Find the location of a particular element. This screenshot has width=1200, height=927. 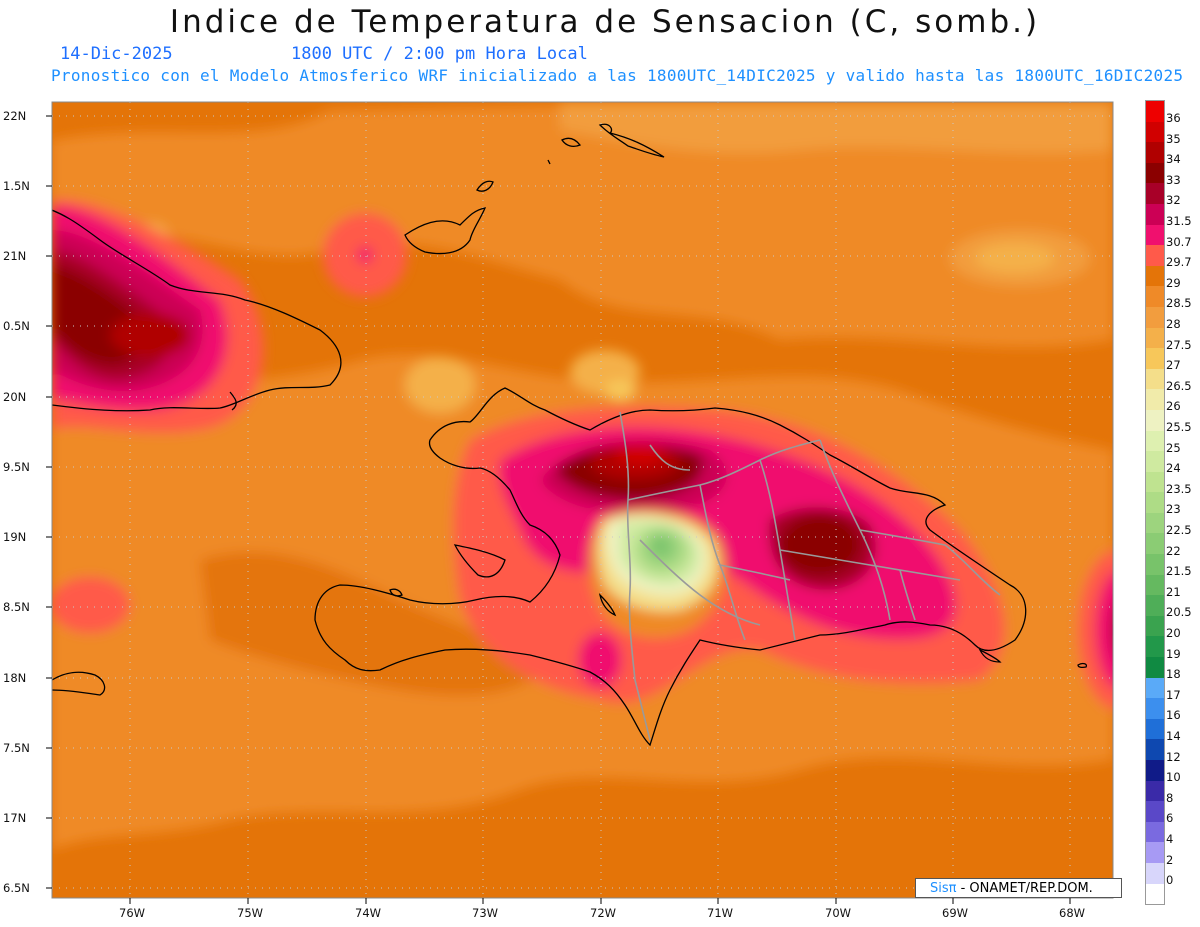

color-scale-label: 8 is located at coordinates (1170, 797).